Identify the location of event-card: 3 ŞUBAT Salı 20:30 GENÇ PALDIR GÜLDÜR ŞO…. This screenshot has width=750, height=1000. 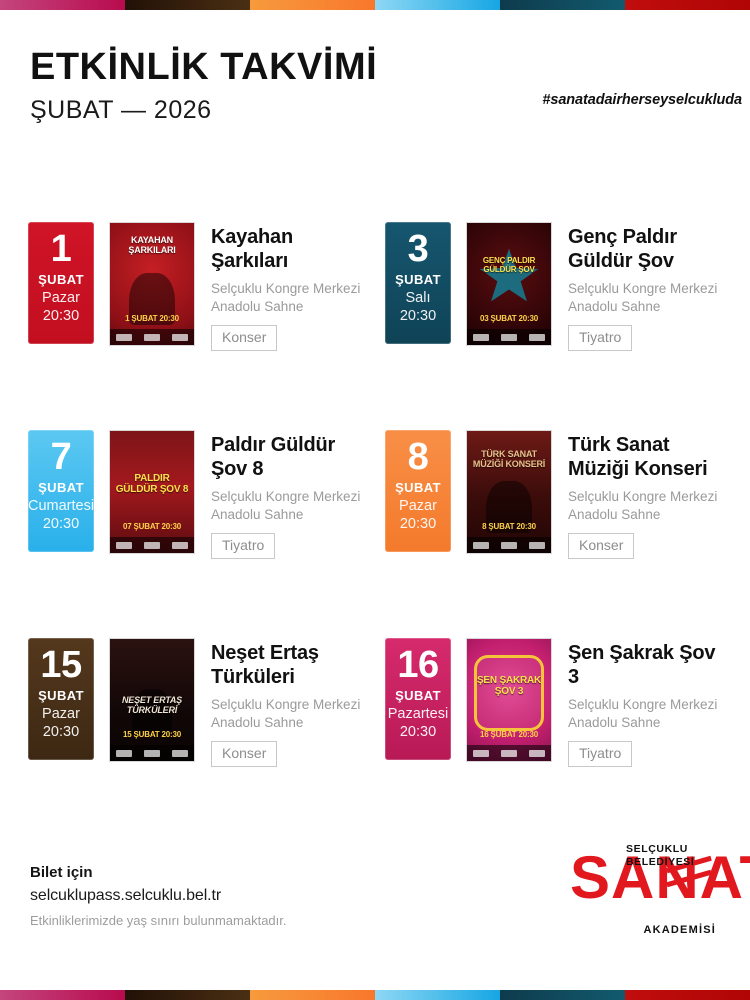
(553, 293).